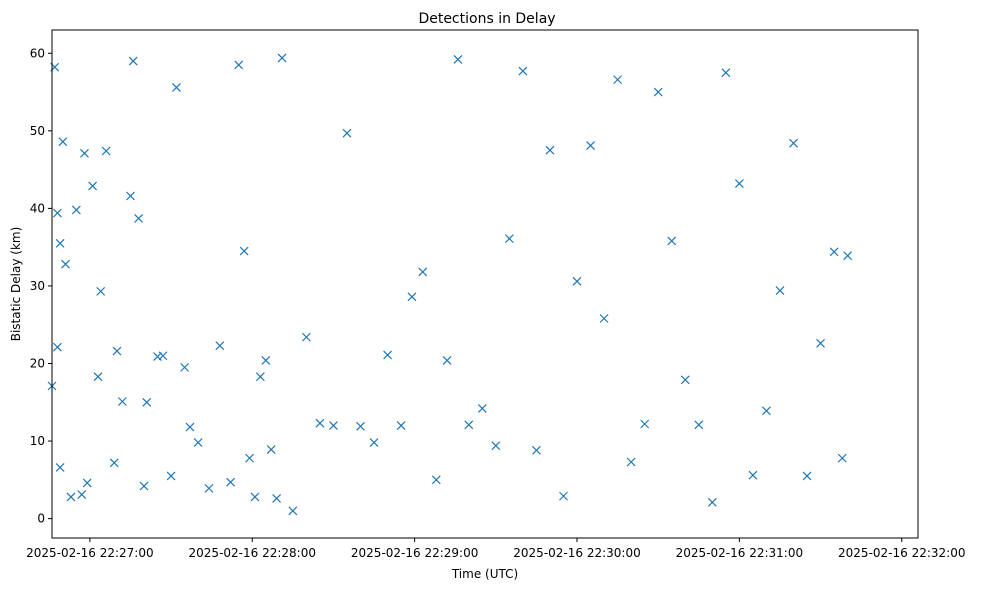 This screenshot has width=988, height=590. I want to click on y-tick-label: 40, so click(37, 208).